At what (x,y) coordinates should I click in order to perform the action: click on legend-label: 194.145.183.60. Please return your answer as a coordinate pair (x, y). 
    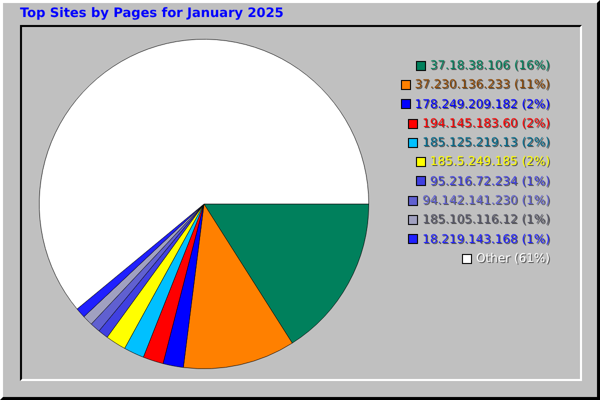
    Looking at the image, I should click on (470, 123).